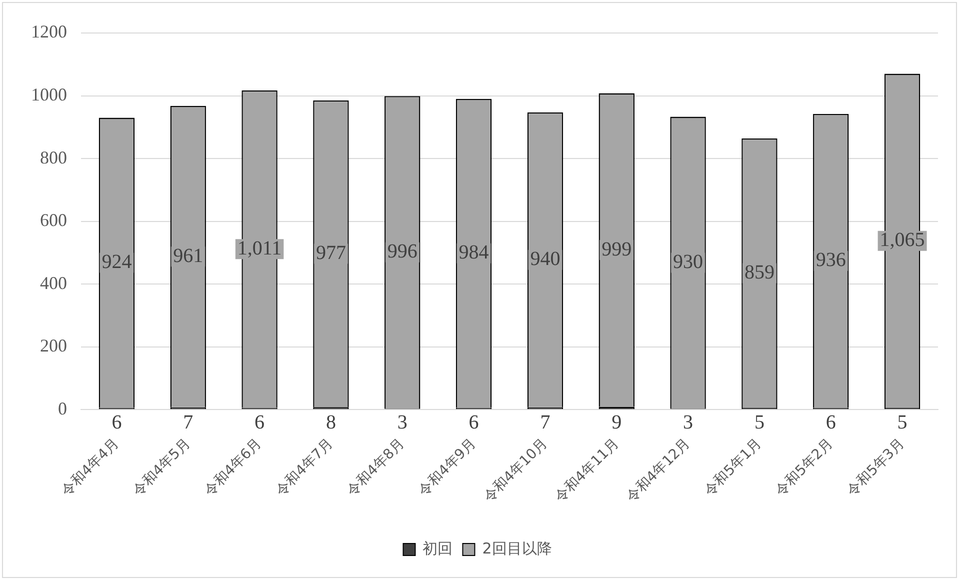  Describe the element at coordinates (473, 253) in the screenshot. I see `data-label: 984` at that location.